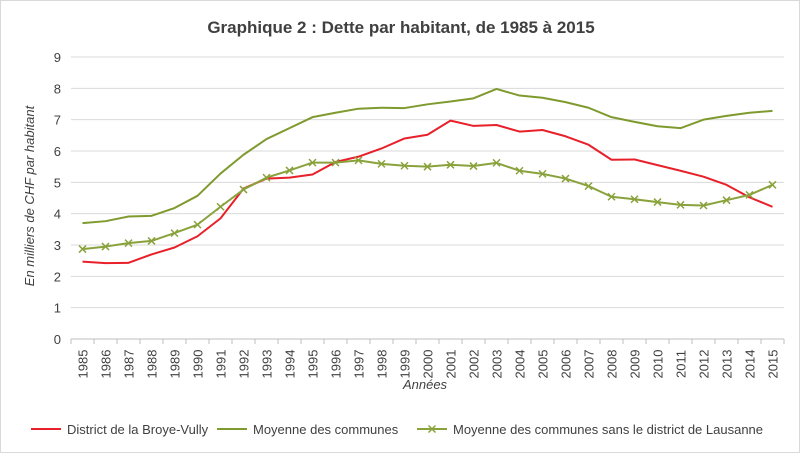 The image size is (800, 454). I want to click on x-tick-label: 1996, so click(336, 364).